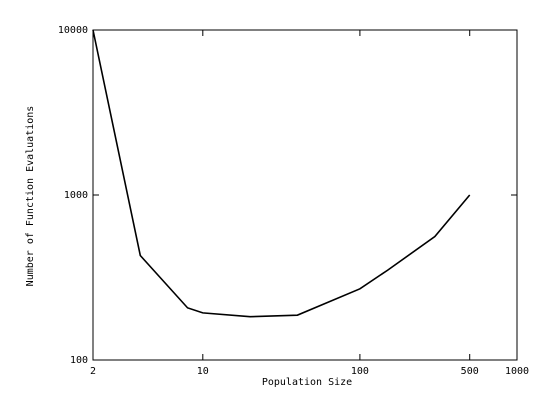  I want to click on y-axis-label: Number of Function Evaluations, so click(30, 196).